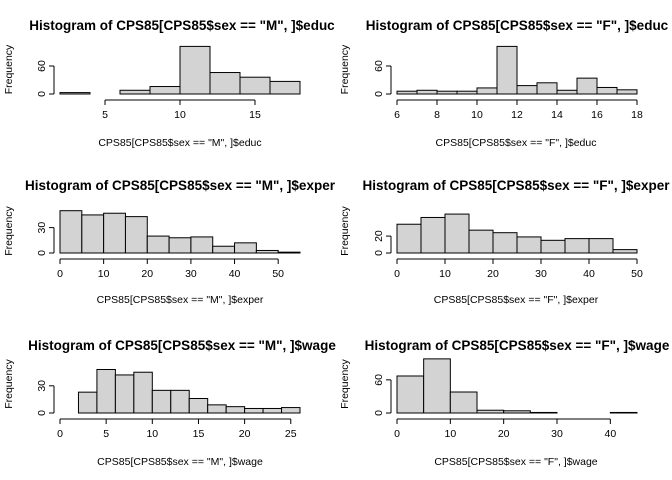  I want to click on x-tick-label: 25, so click(291, 434).